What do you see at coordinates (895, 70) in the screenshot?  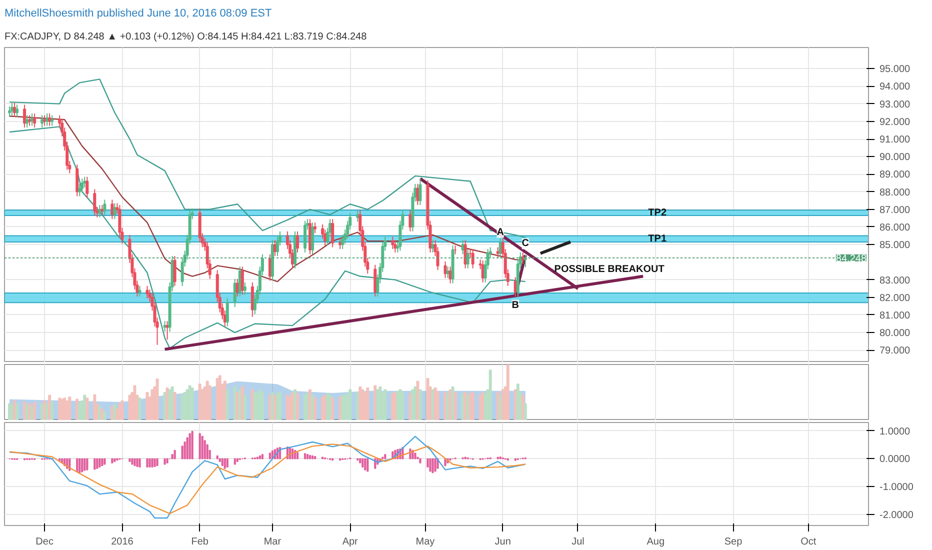 I see `y-tick-label: 95.000` at bounding box center [895, 70].